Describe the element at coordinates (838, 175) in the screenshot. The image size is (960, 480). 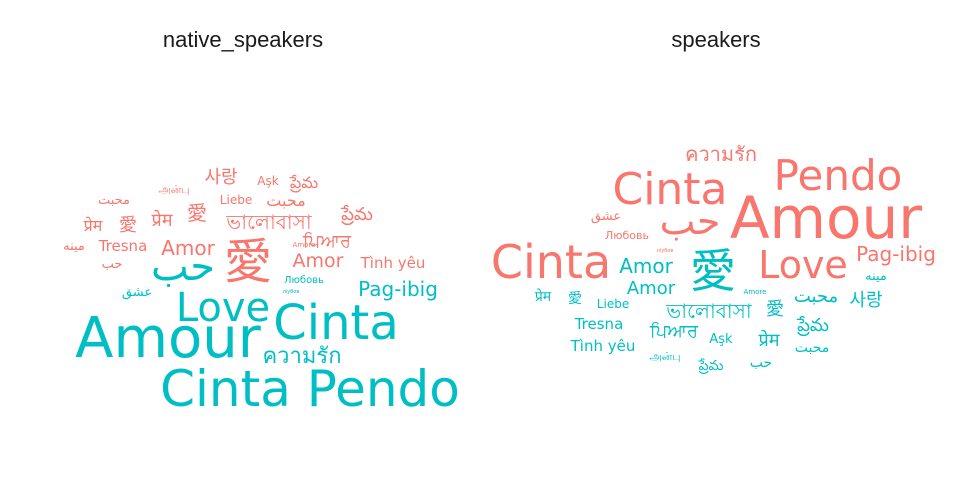
I see `word-label: Pendo` at that location.